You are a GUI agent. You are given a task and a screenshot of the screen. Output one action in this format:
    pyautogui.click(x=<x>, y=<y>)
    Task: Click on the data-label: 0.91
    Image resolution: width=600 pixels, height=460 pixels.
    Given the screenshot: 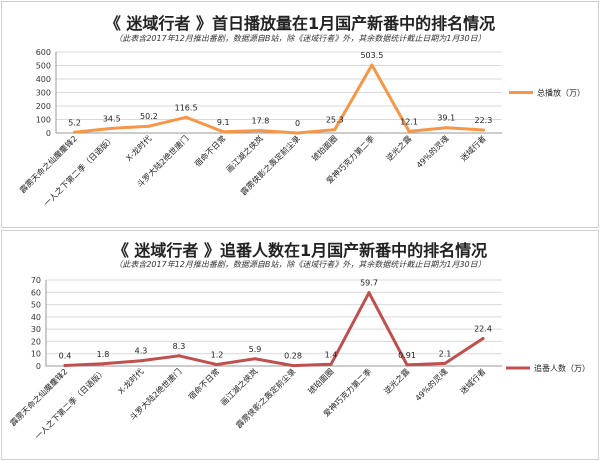 What is the action you would take?
    pyautogui.click(x=407, y=355)
    